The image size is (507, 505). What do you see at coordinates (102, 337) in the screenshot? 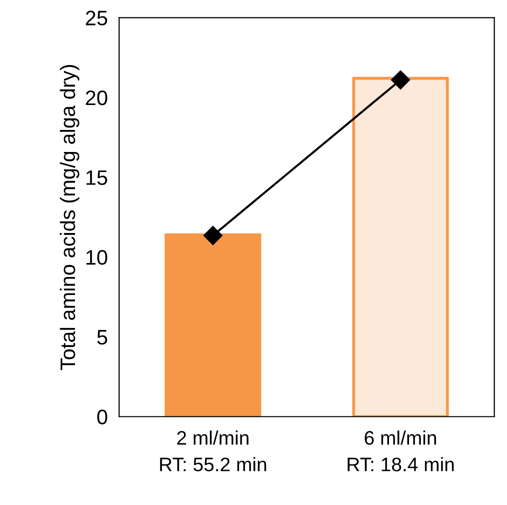
I see `y-tick-label: 5` at bounding box center [102, 337].